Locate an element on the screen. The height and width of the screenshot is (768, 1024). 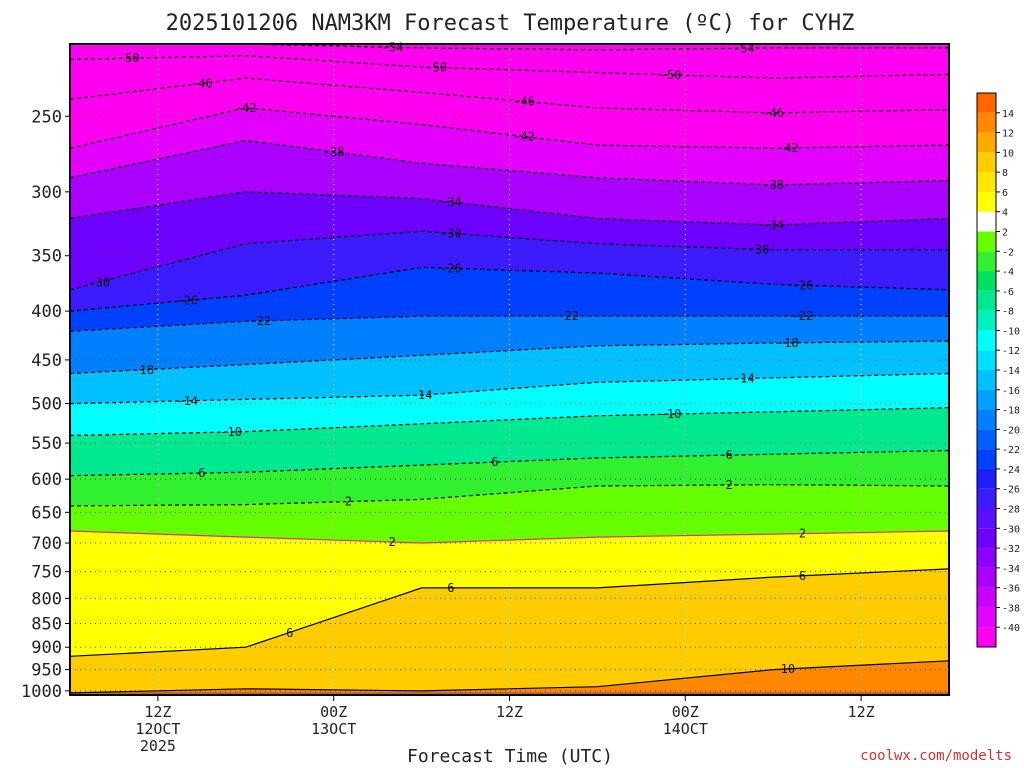
isotherm-label: -54 is located at coordinates (392, 47).